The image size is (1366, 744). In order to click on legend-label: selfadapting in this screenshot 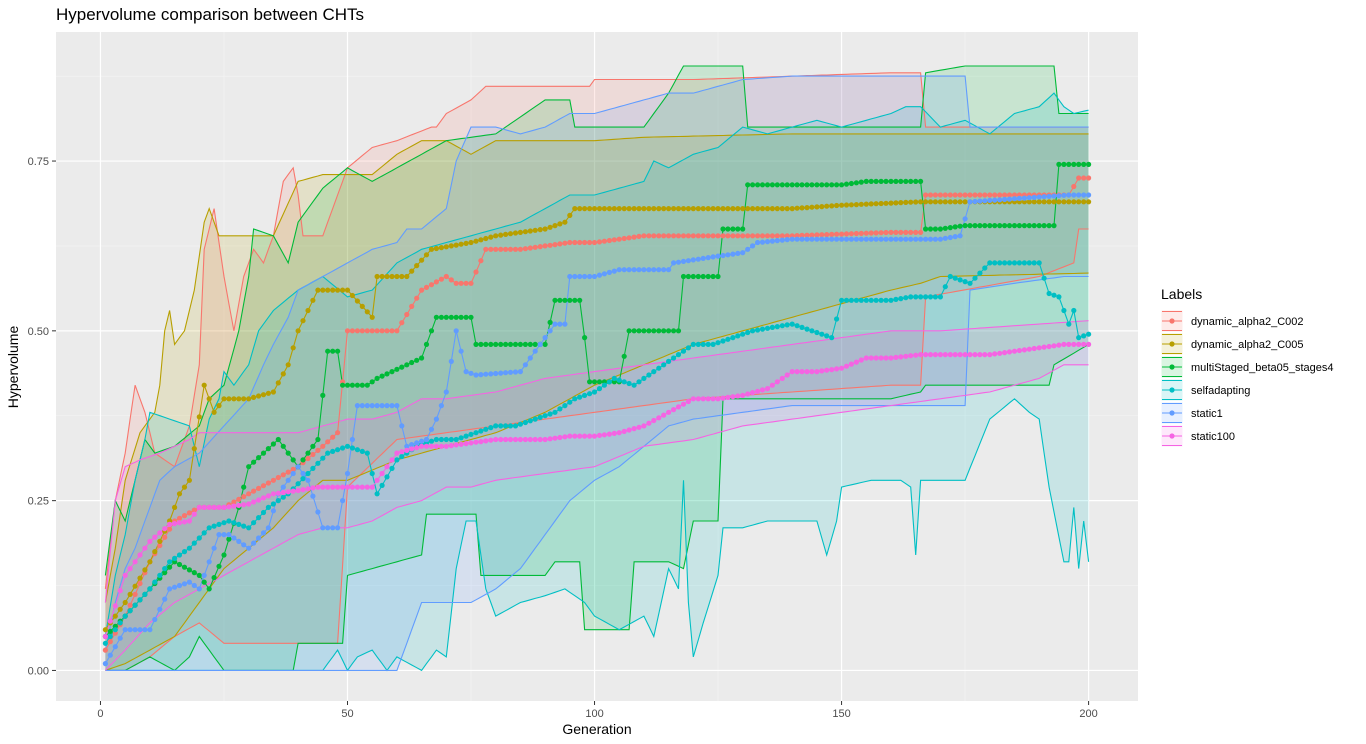, I will do `click(1220, 391)`.